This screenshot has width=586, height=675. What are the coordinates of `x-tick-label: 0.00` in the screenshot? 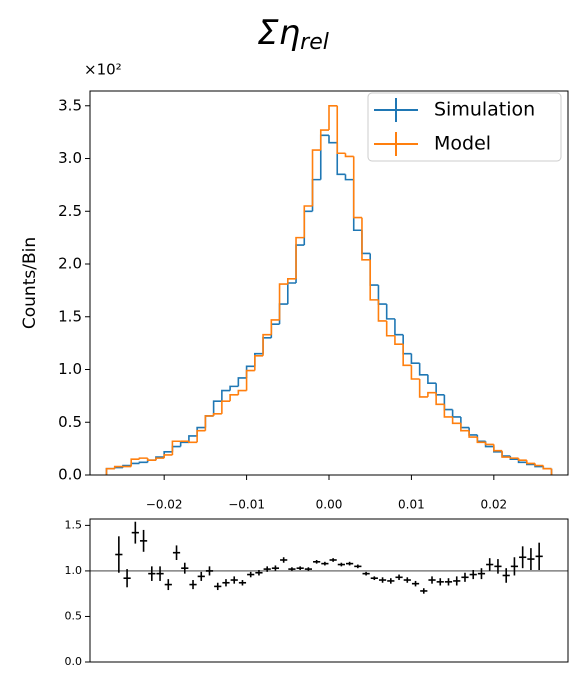 It's located at (329, 505).